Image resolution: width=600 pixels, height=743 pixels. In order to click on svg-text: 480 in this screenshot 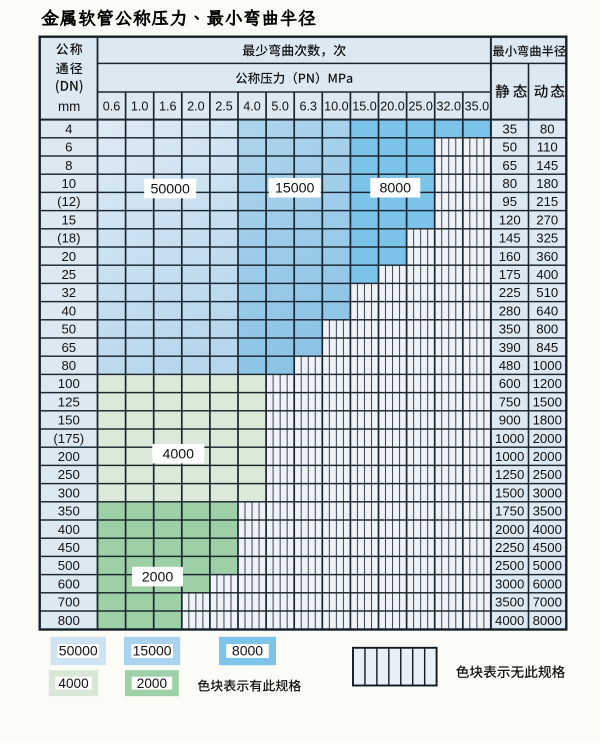, I will do `click(510, 365)`.